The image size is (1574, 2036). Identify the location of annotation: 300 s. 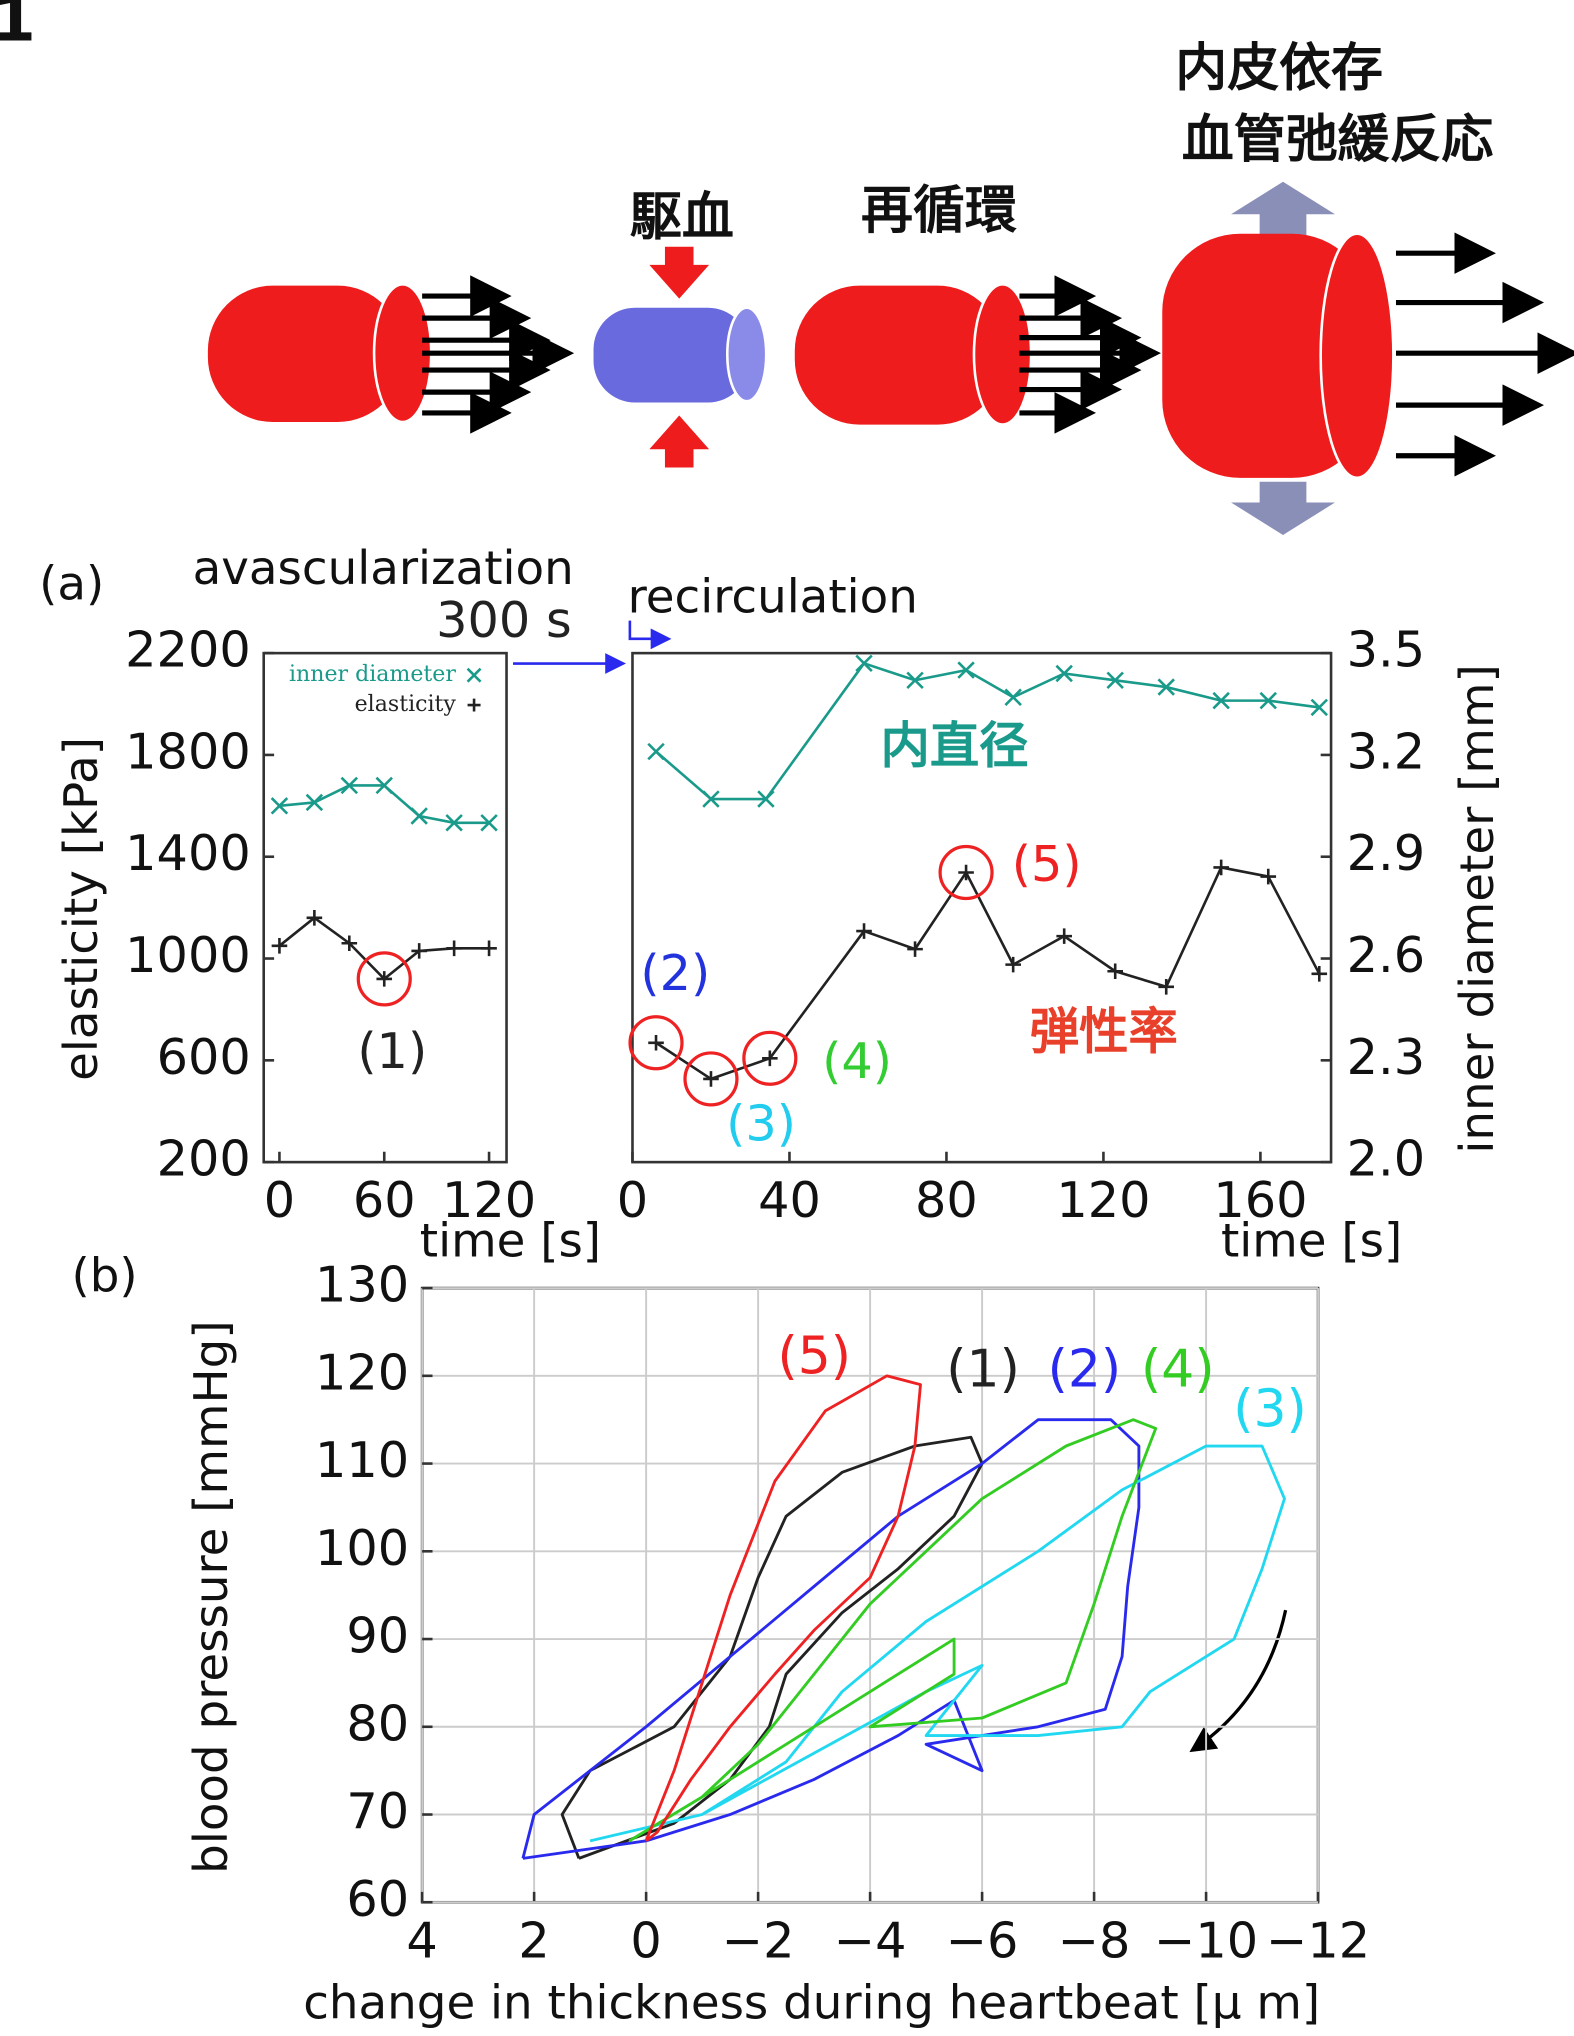
(504, 620).